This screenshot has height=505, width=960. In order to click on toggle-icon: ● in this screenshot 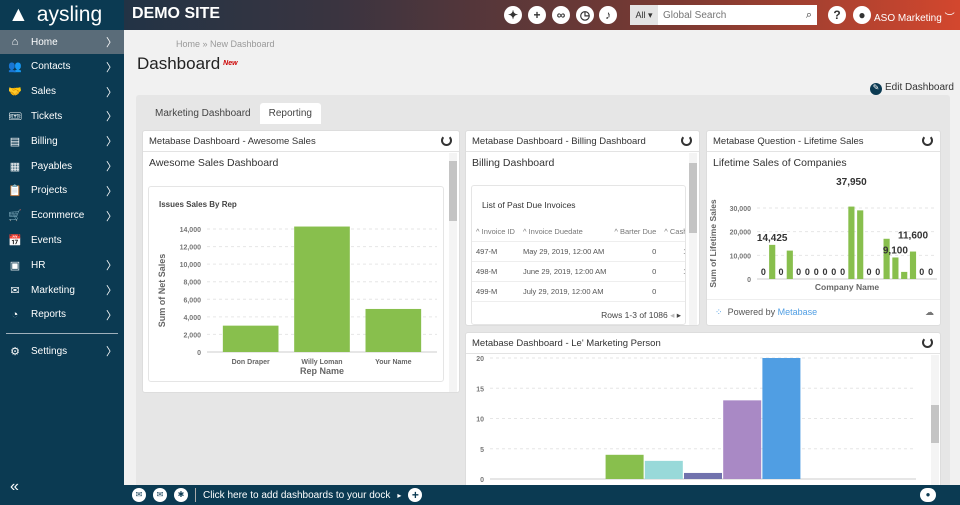, I will do `click(928, 495)`.